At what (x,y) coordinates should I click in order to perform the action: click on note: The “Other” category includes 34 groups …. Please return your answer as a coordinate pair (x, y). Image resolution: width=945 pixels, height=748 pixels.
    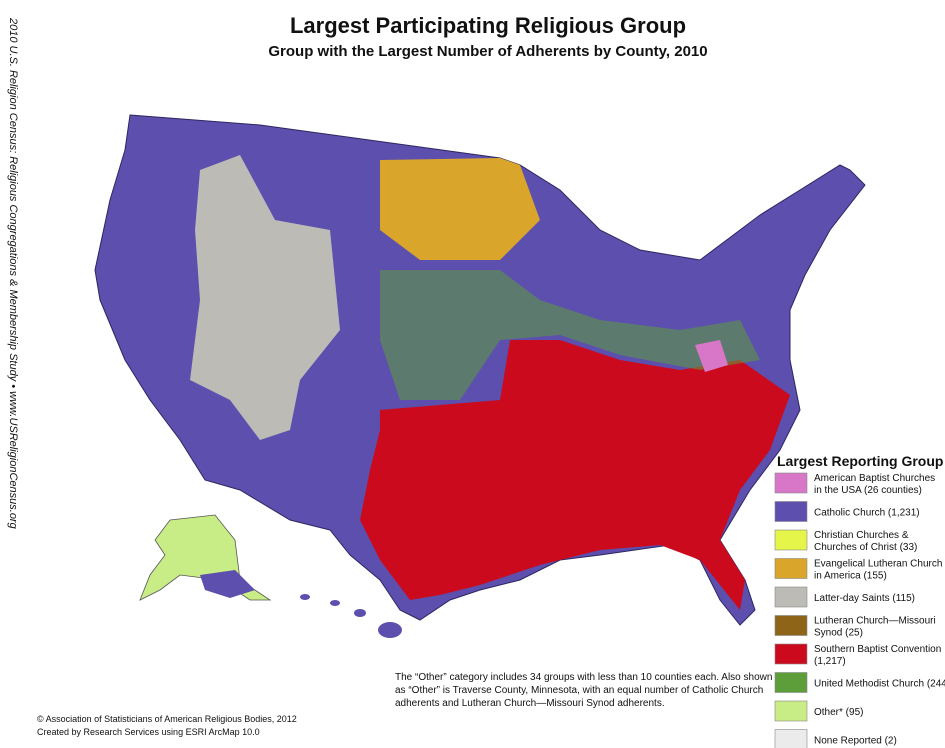
    Looking at the image, I should click on (583, 690).